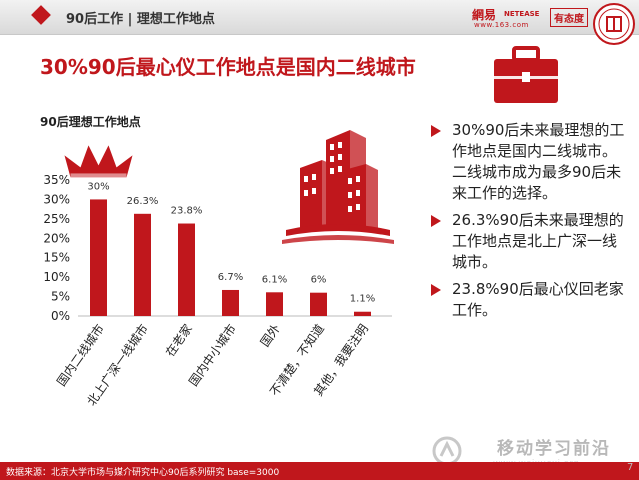 This screenshot has height=480, width=639. I want to click on seal-icon, so click(614, 24).